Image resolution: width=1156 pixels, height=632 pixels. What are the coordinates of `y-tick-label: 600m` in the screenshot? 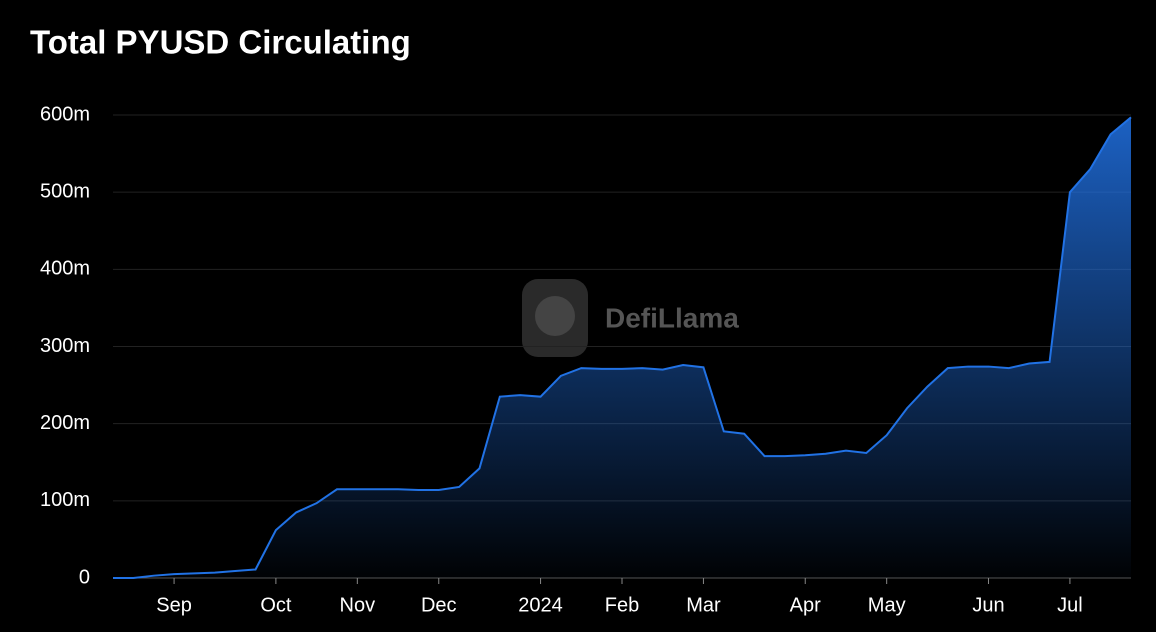 It's located at (65, 114).